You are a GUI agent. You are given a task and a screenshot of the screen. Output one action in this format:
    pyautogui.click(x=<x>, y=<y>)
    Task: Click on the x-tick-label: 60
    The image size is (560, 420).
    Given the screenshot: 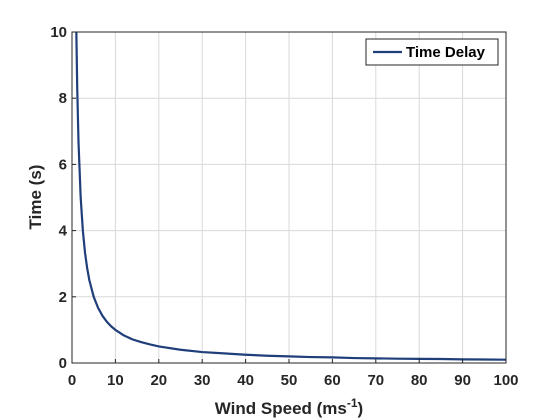 What is the action you would take?
    pyautogui.click(x=332, y=380)
    